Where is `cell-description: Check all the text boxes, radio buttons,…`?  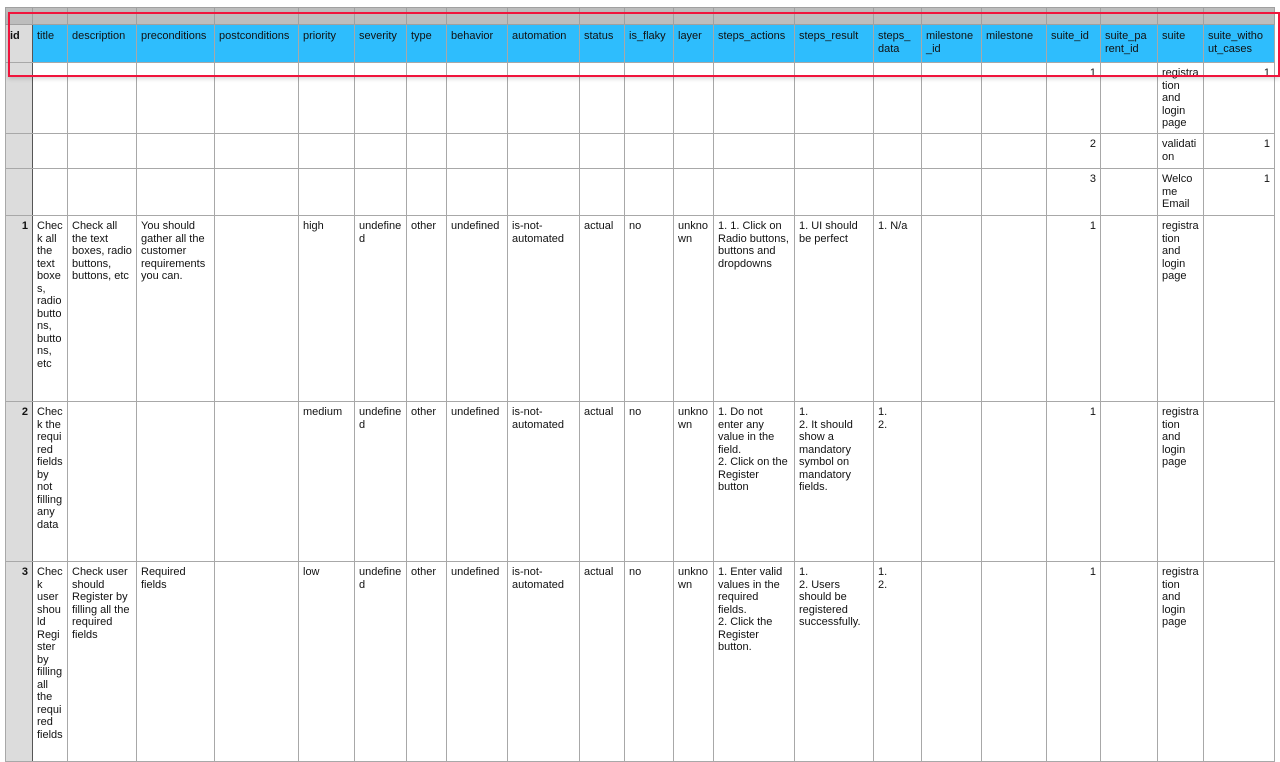 cell-description: Check all the text boxes, radio buttons,… is located at coordinates (102, 308).